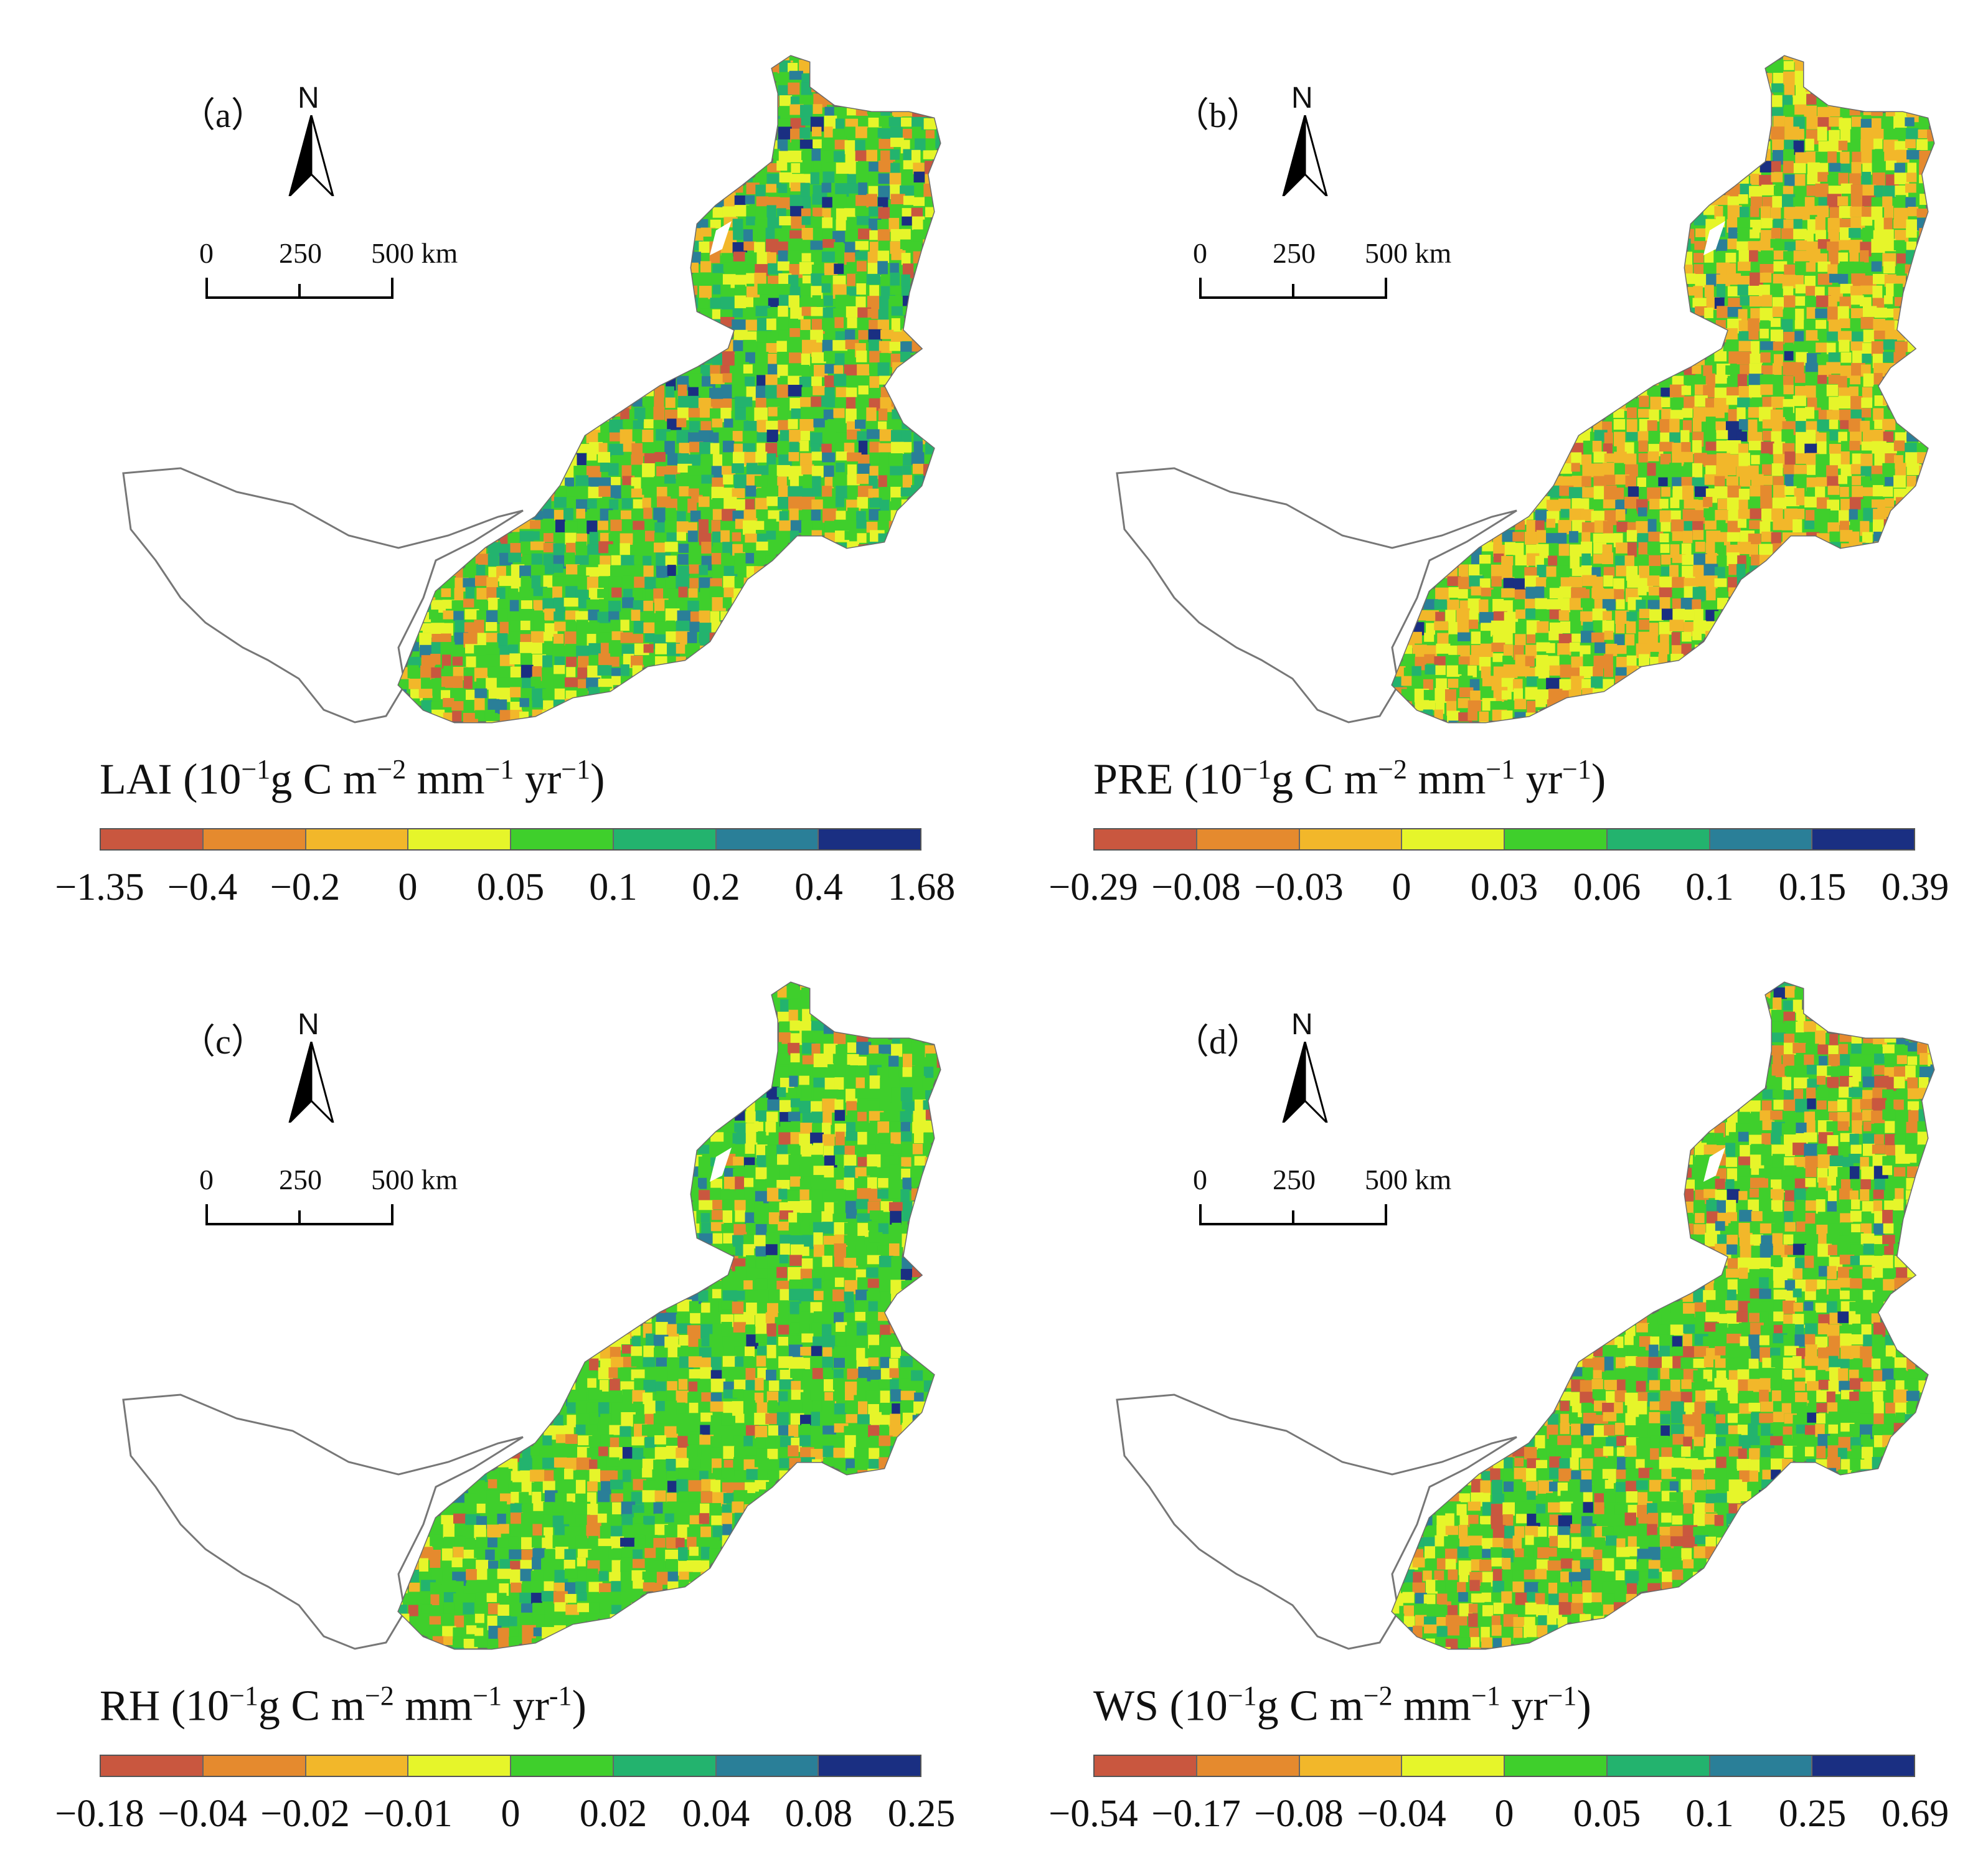 The height and width of the screenshot is (1853, 1988). What do you see at coordinates (352, 778) in the screenshot?
I see `legend-title: LAI (10−1g C m−2 mm−1 yr−1)` at bounding box center [352, 778].